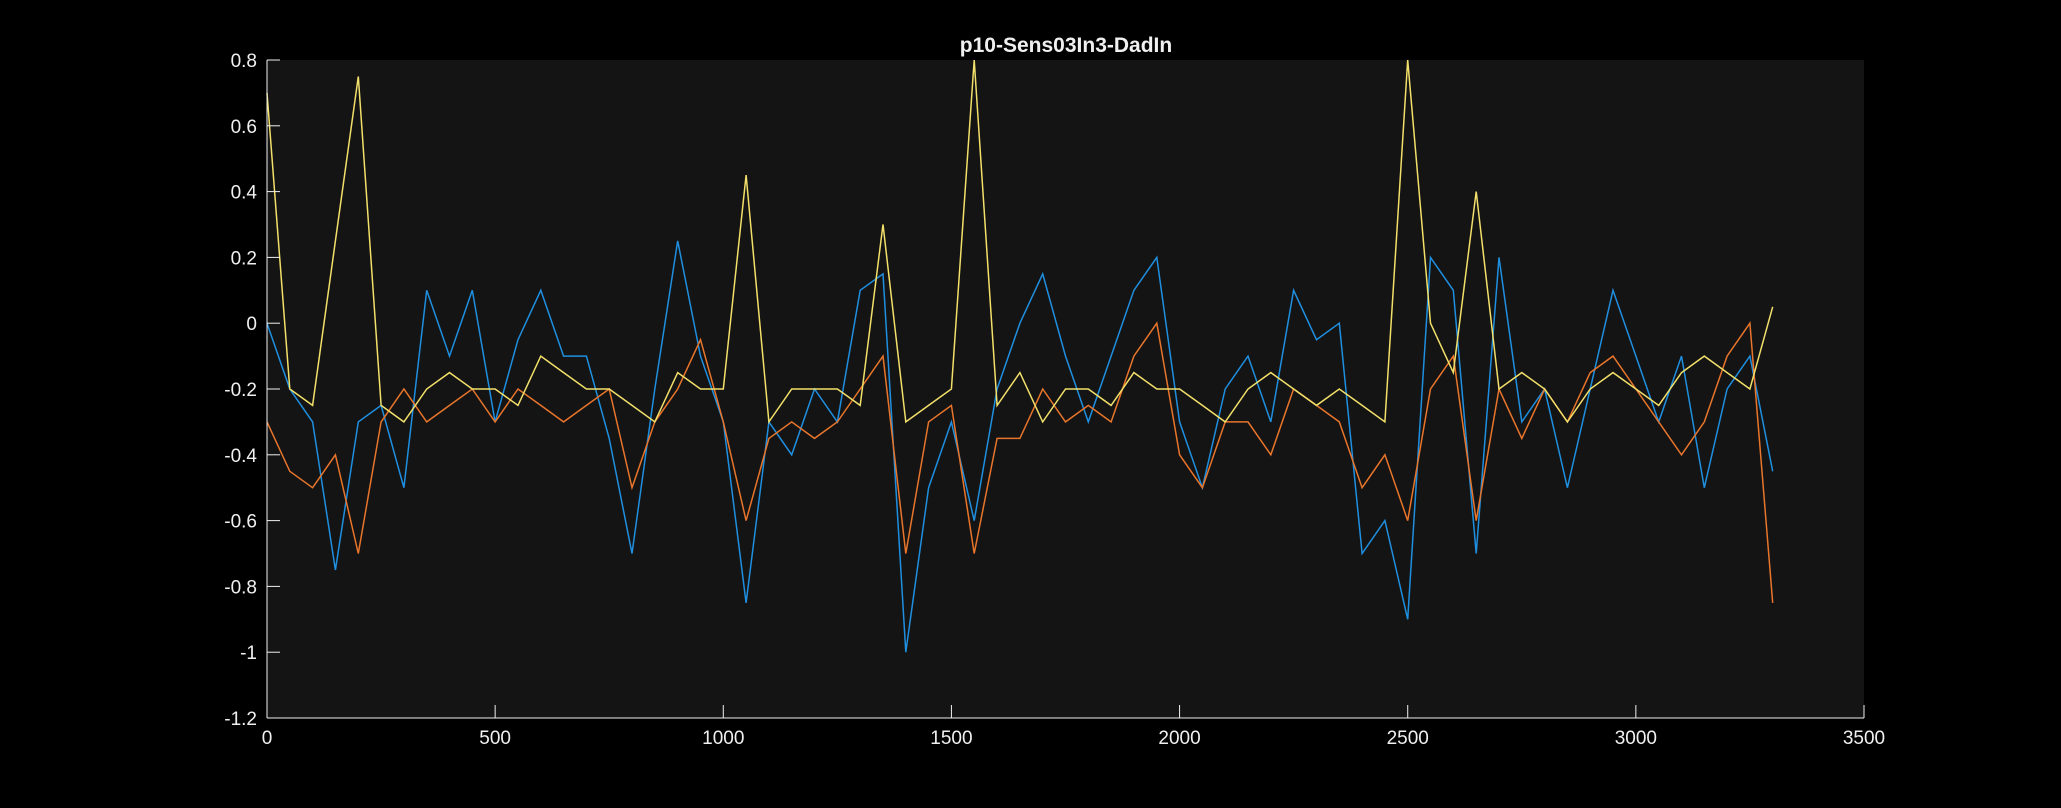 This screenshot has width=2061, height=808. I want to click on y-tick-label: -0.8, so click(240, 587).